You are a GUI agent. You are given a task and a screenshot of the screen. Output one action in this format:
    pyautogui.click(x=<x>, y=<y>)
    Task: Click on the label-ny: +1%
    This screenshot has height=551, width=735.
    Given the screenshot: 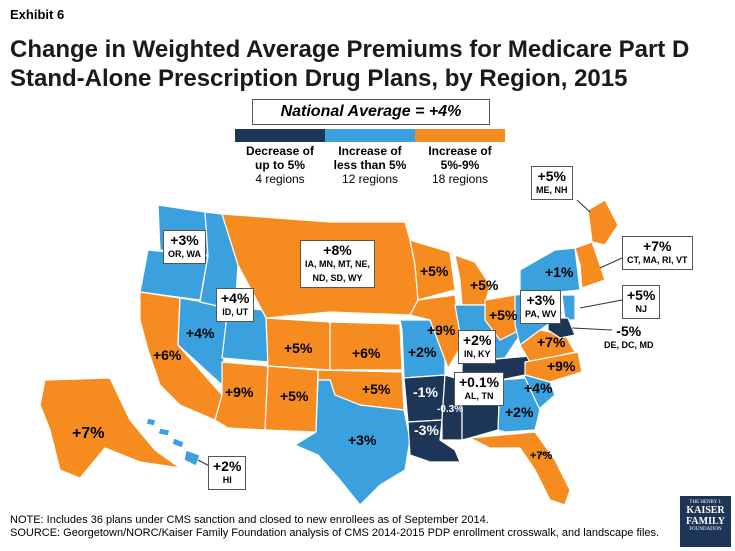 What is the action you would take?
    pyautogui.click(x=559, y=272)
    